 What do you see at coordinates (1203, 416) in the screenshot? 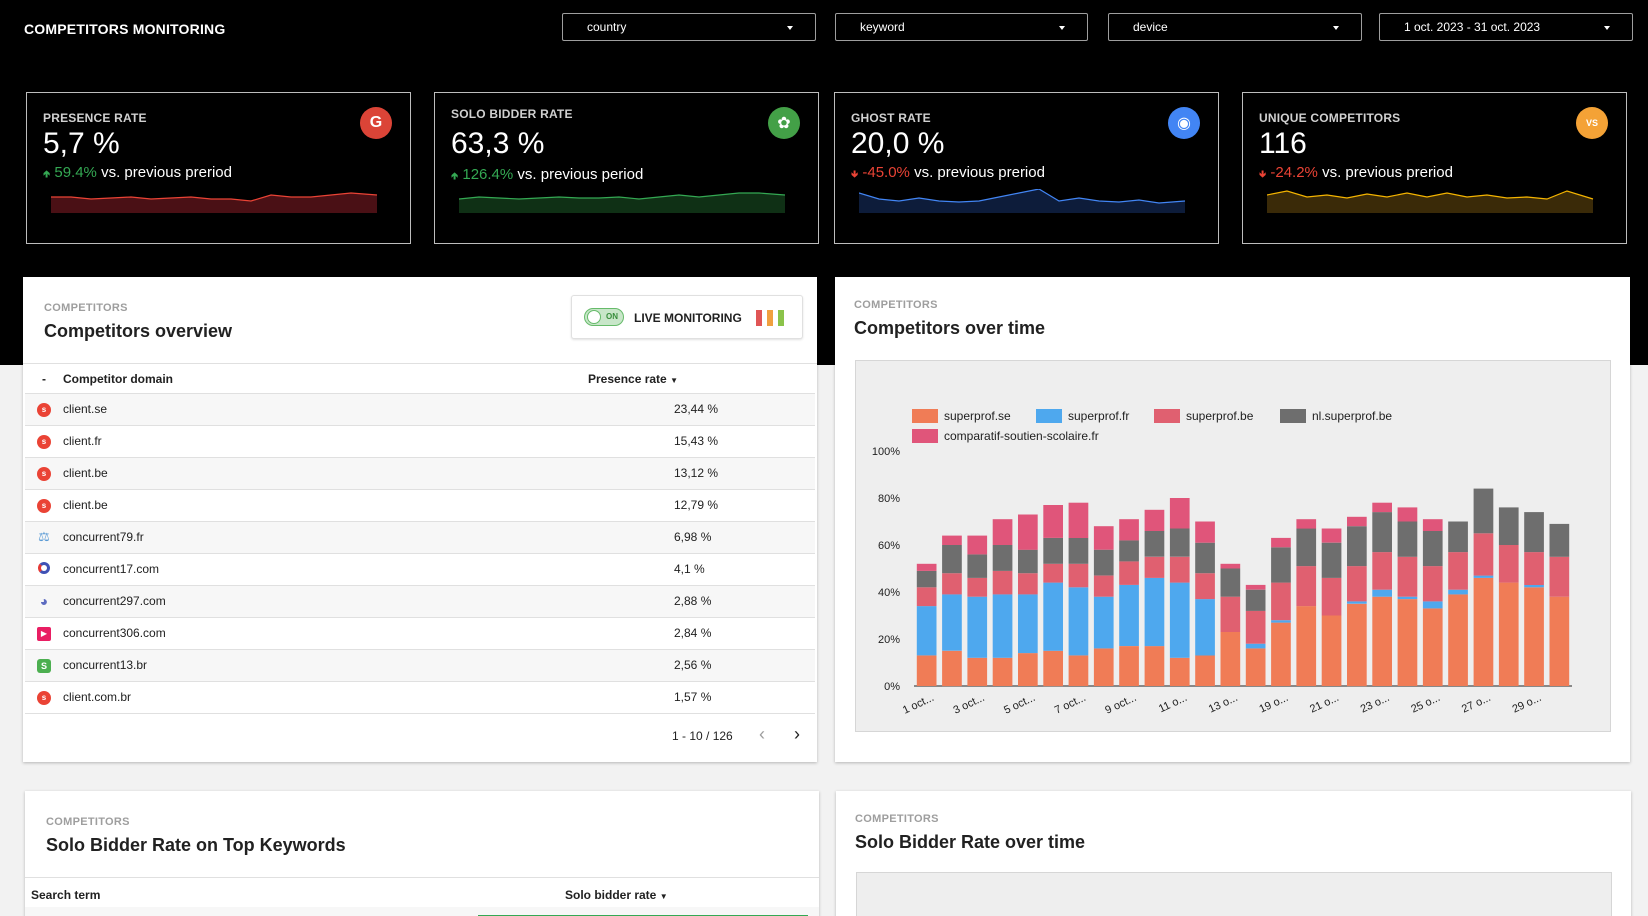
I see `legend-item: superprof.be` at bounding box center [1203, 416].